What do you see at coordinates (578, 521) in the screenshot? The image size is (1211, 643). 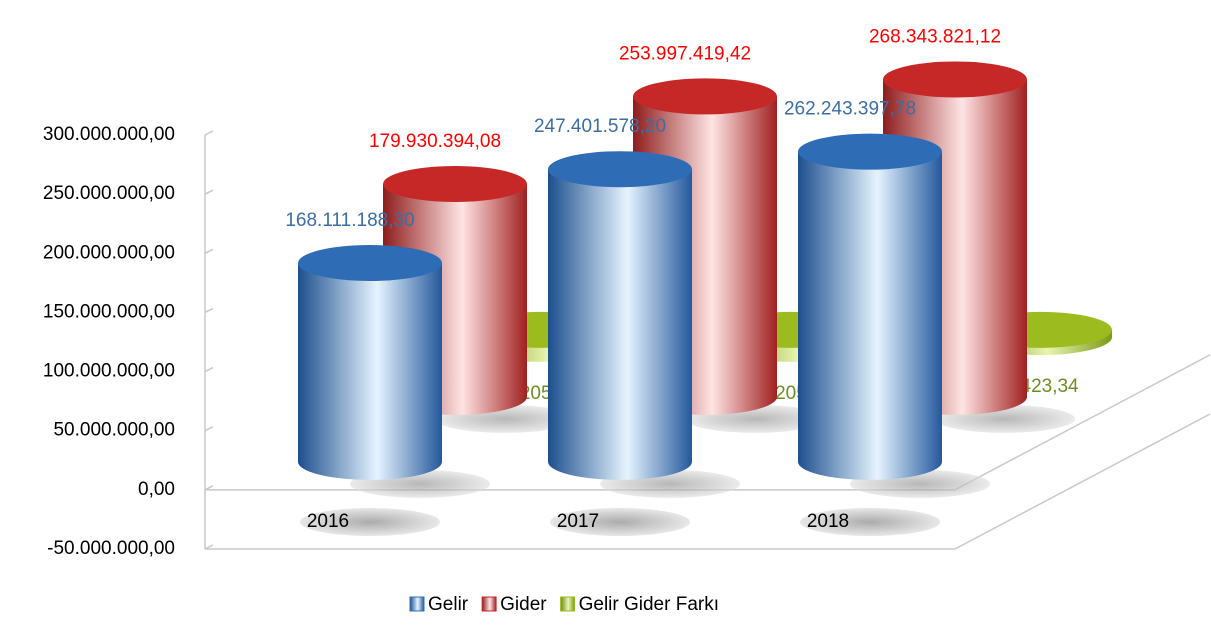 I see `x-tick-label: 2017` at bounding box center [578, 521].